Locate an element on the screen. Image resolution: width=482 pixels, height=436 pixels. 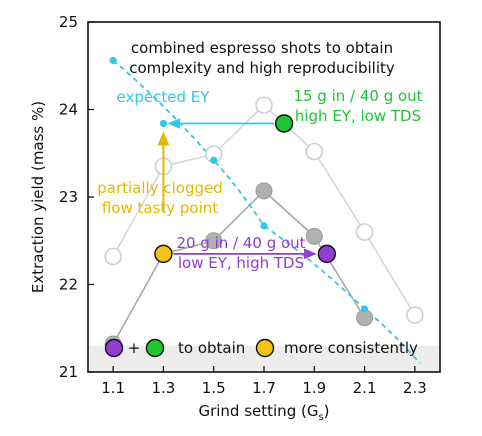
y-tick-label: 25 is located at coordinates (68, 22).